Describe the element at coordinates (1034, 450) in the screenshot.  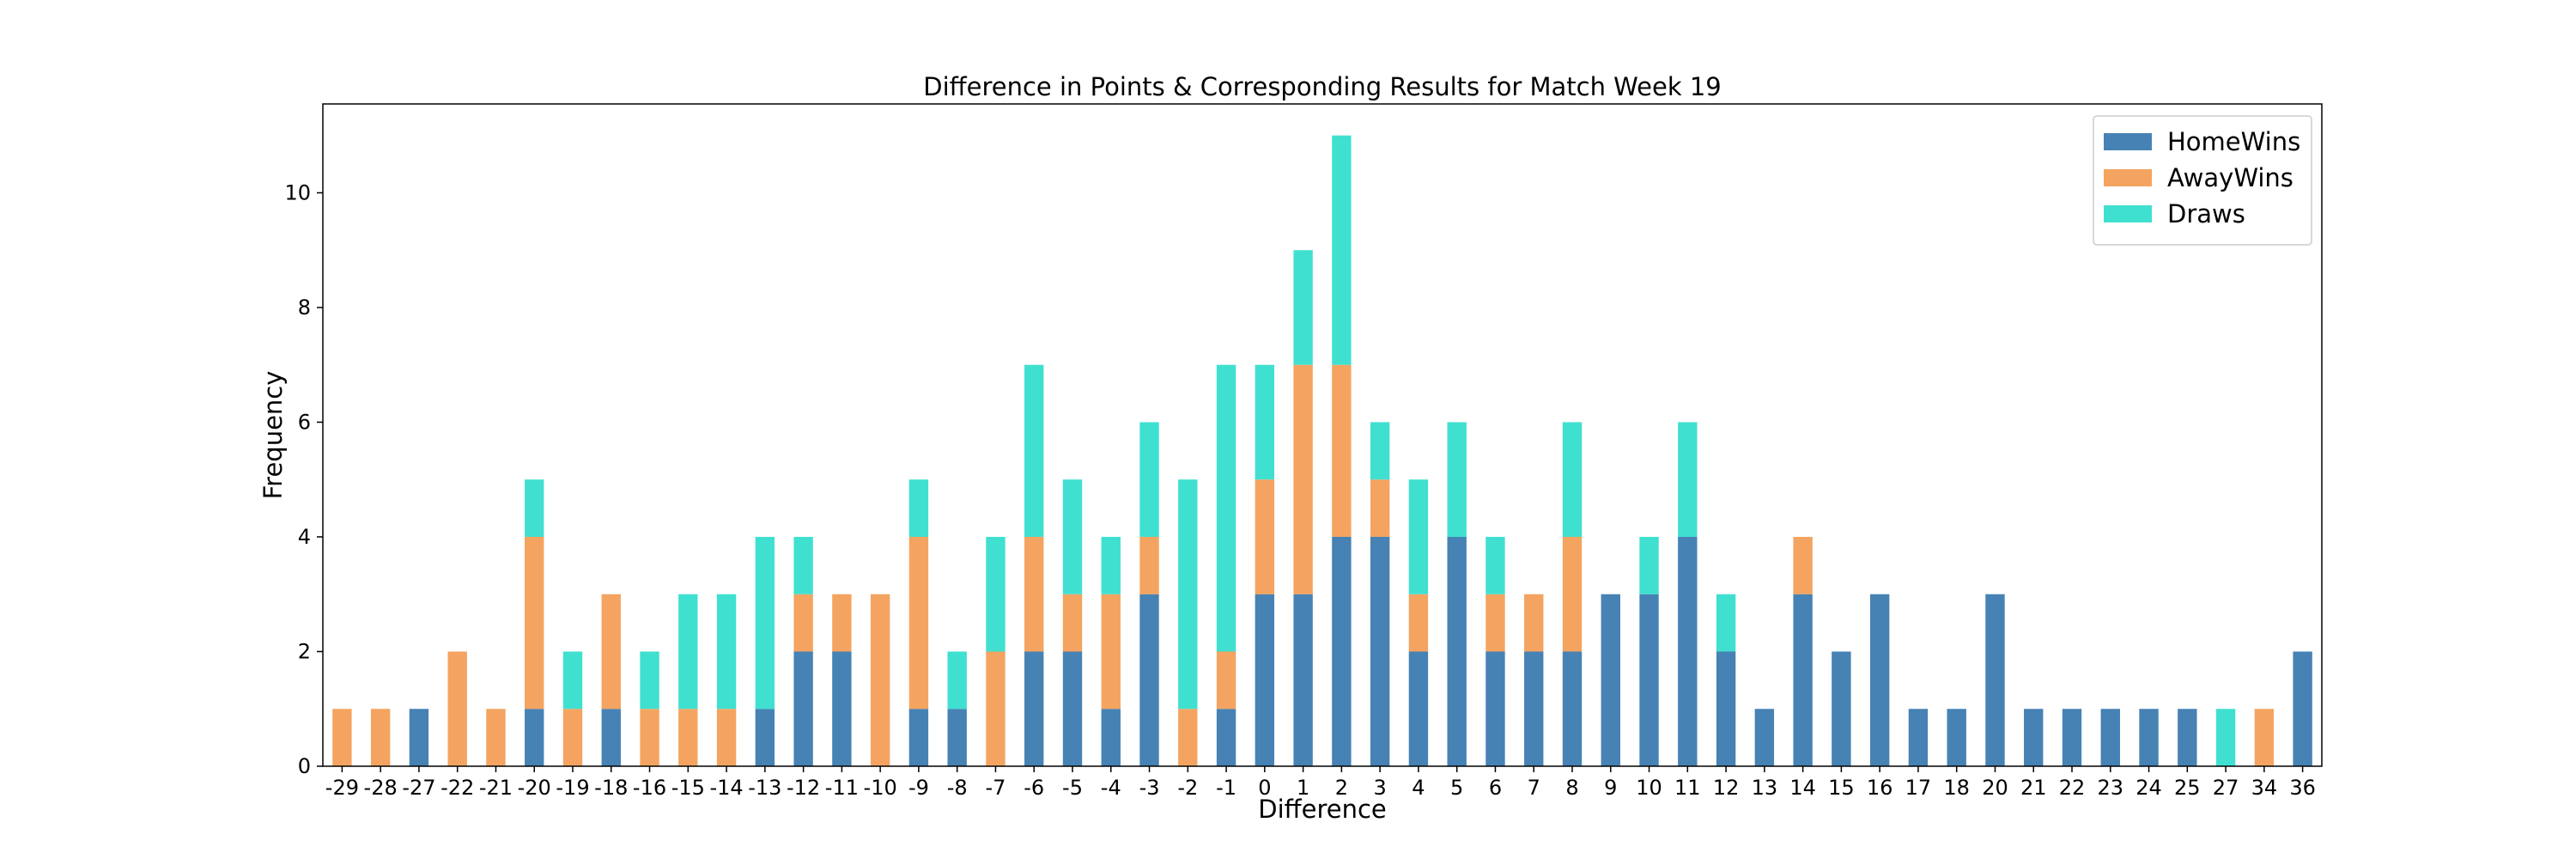
I see `bar-draws--6` at that location.